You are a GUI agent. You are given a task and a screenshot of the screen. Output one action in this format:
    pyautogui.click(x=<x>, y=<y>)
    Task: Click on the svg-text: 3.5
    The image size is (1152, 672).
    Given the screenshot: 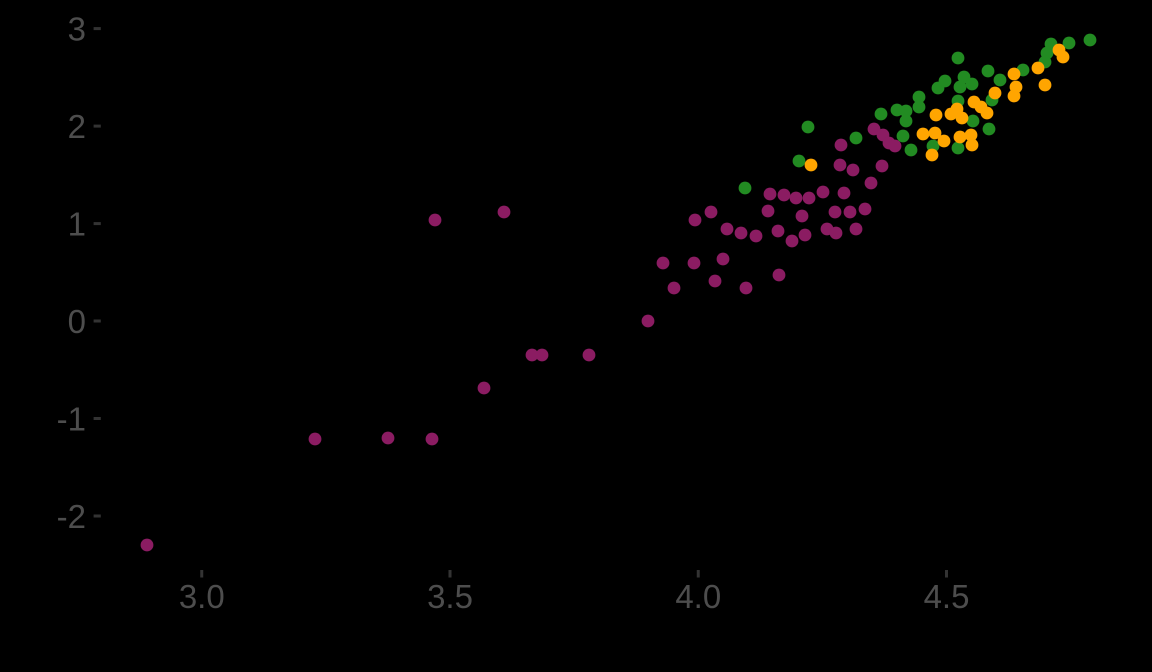 What is the action you would take?
    pyautogui.click(x=450, y=596)
    